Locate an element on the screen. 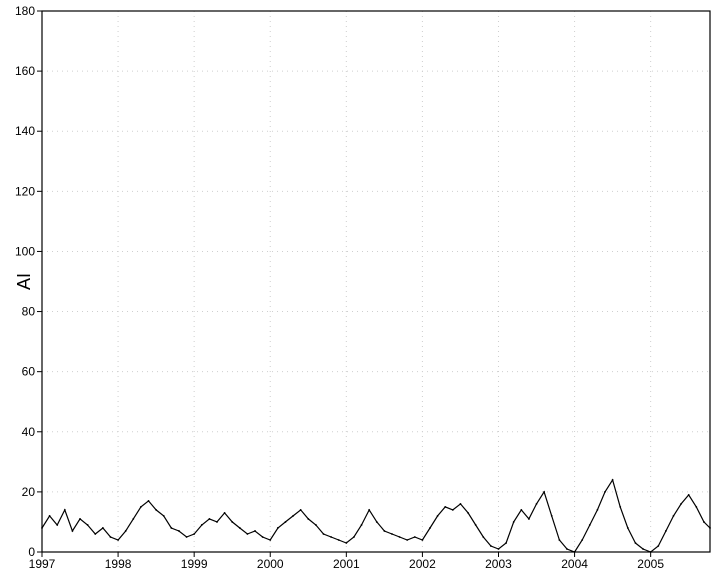 Image resolution: width=711 pixels, height=572 pixels. y-tick-label: 80 is located at coordinates (29, 312).